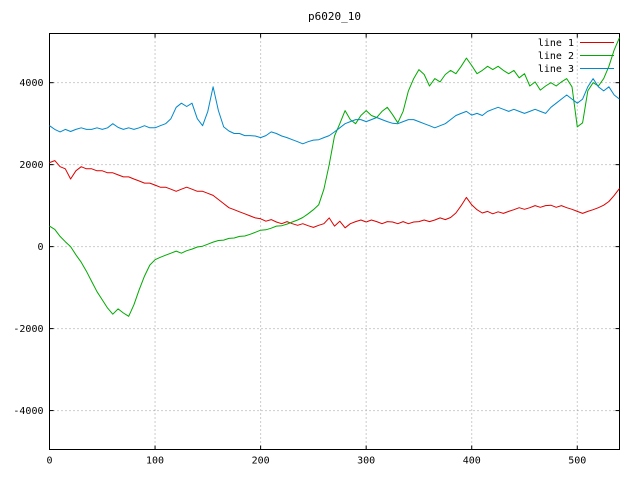  What do you see at coordinates (334, 16) in the screenshot?
I see `chart-title: p6020_10` at bounding box center [334, 16].